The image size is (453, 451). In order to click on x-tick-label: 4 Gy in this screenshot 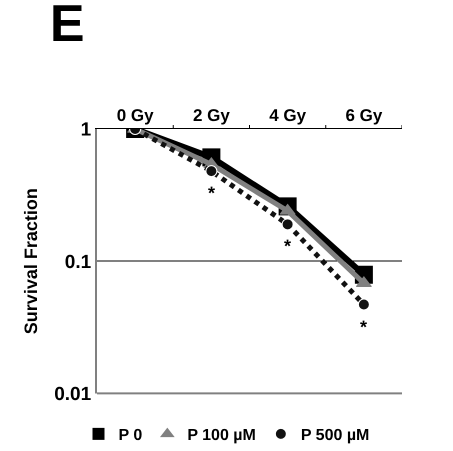, I will do `click(288, 116)`.